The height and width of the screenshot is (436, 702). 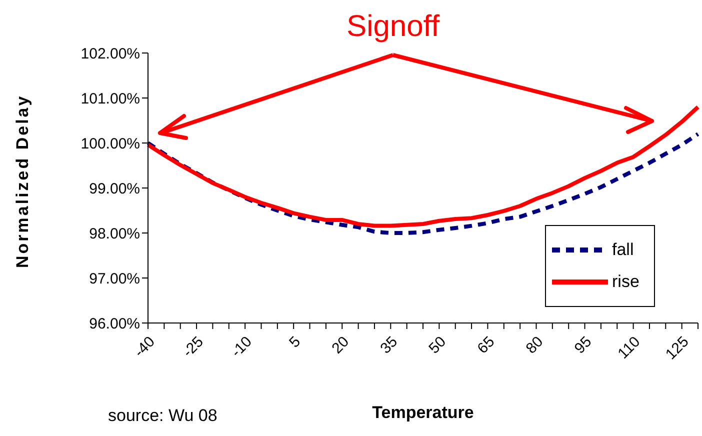 I want to click on x-tick-label: -40, so click(x=144, y=347).